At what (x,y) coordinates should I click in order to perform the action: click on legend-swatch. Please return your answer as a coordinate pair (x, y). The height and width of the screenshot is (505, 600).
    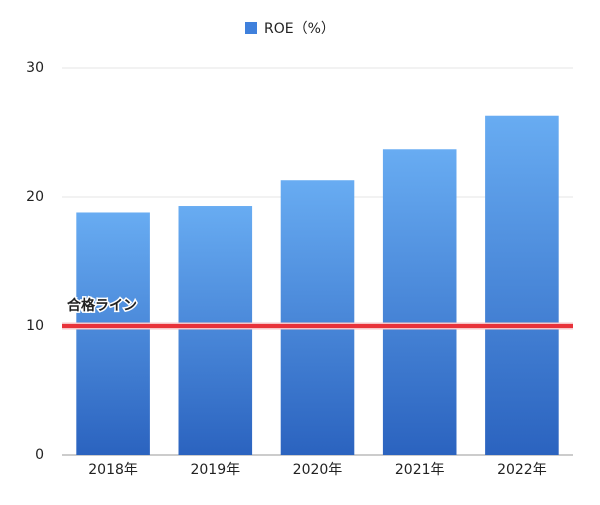
    Looking at the image, I should click on (251, 28).